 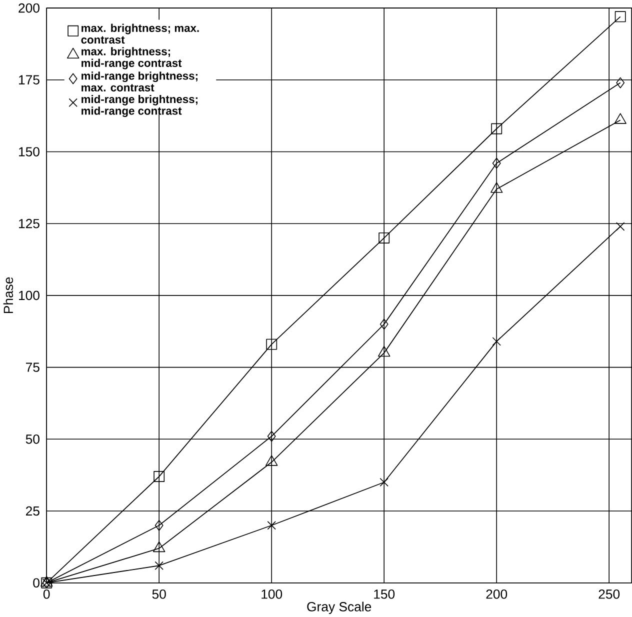 What do you see at coordinates (36, 583) in the screenshot?
I see `y-tick-label: 0` at bounding box center [36, 583].